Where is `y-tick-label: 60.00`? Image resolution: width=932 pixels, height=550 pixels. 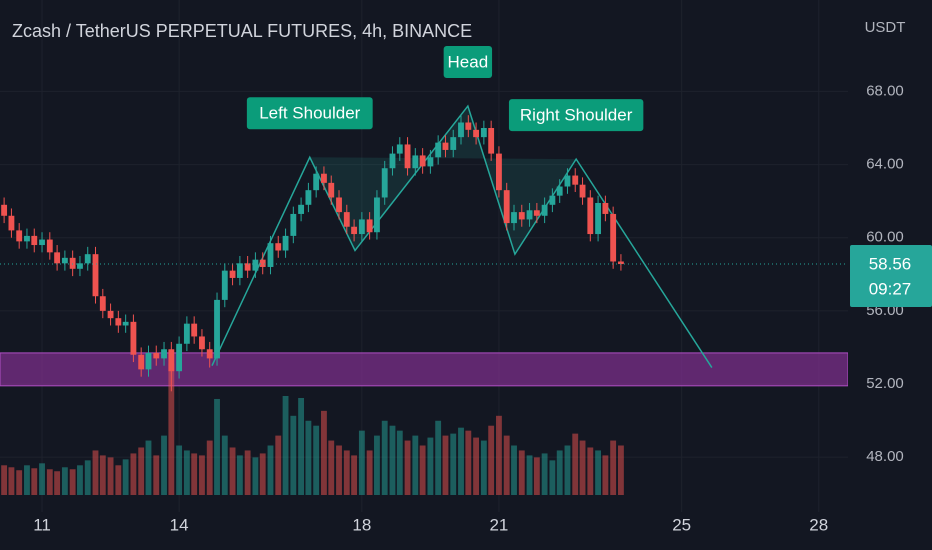
y-tick-label: 60.00 is located at coordinates (885, 237).